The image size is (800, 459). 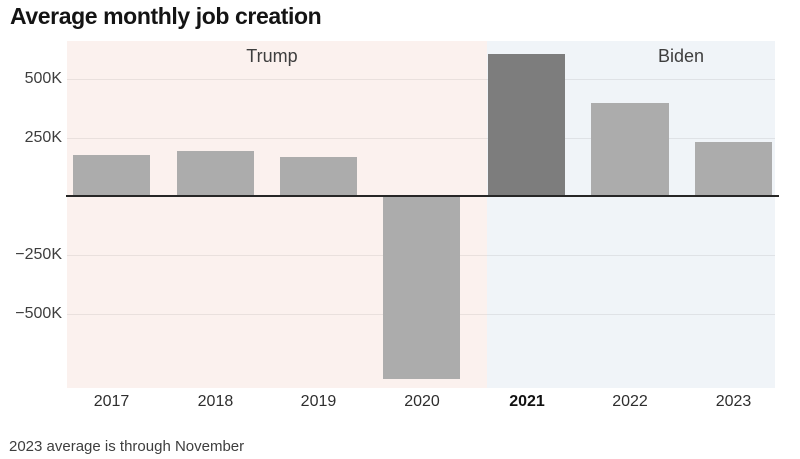 What do you see at coordinates (421, 79) in the screenshot?
I see `gridline-500K` at bounding box center [421, 79].